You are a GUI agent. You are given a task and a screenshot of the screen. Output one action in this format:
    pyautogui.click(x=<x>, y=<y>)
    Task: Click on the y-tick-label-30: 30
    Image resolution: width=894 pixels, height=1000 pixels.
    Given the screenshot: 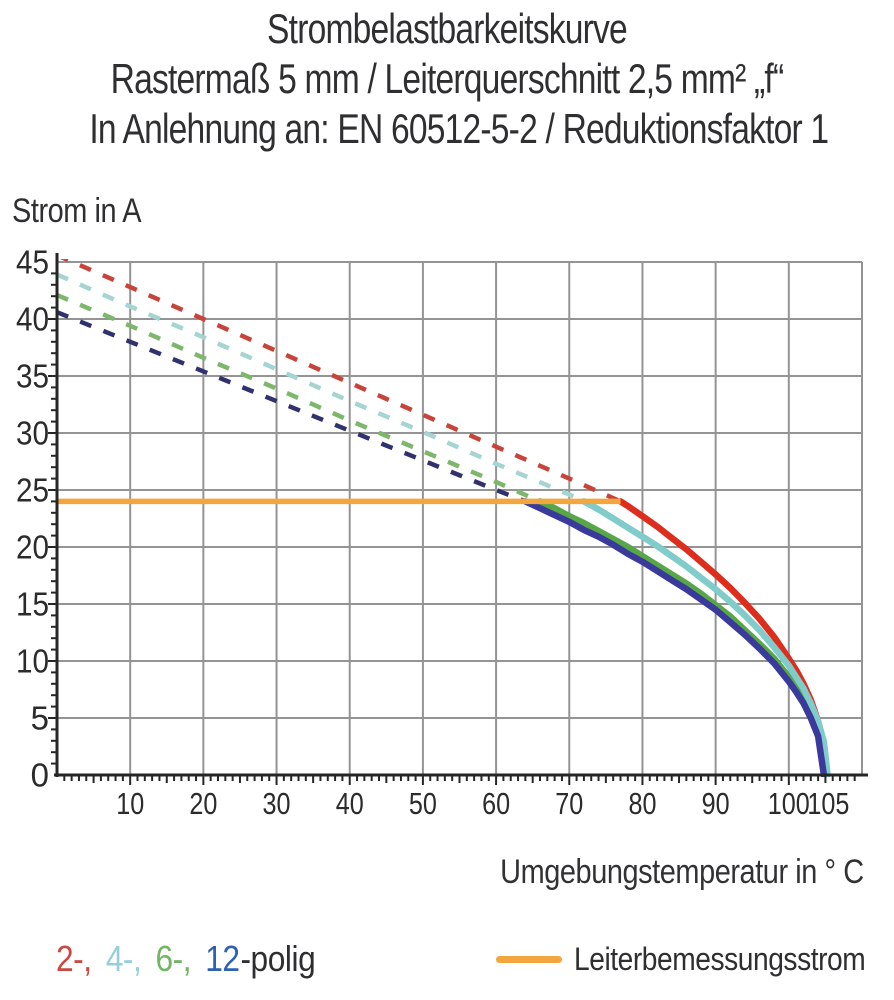 What is the action you would take?
    pyautogui.click(x=32, y=433)
    